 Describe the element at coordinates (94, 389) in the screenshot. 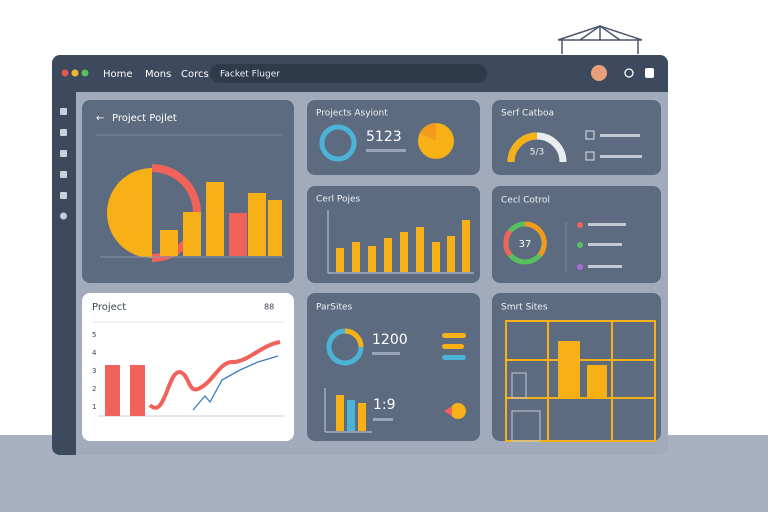

I see `y-tick-label: 2` at that location.